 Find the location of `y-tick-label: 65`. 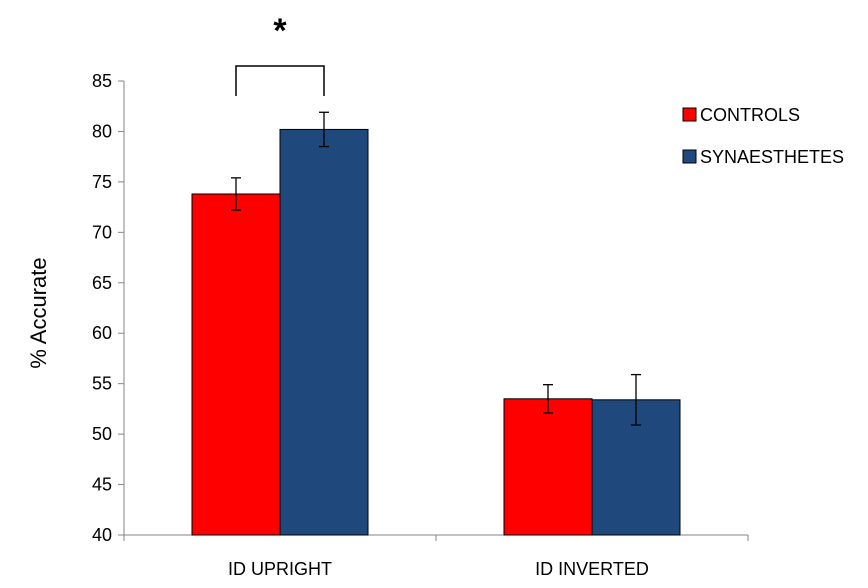

y-tick-label: 65 is located at coordinates (102, 283).